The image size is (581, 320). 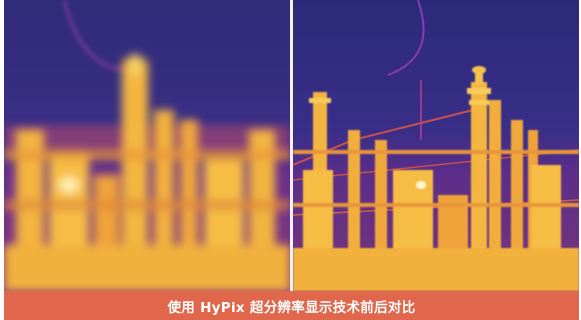 What do you see at coordinates (291, 145) in the screenshot?
I see `panel-divider` at bounding box center [291, 145].